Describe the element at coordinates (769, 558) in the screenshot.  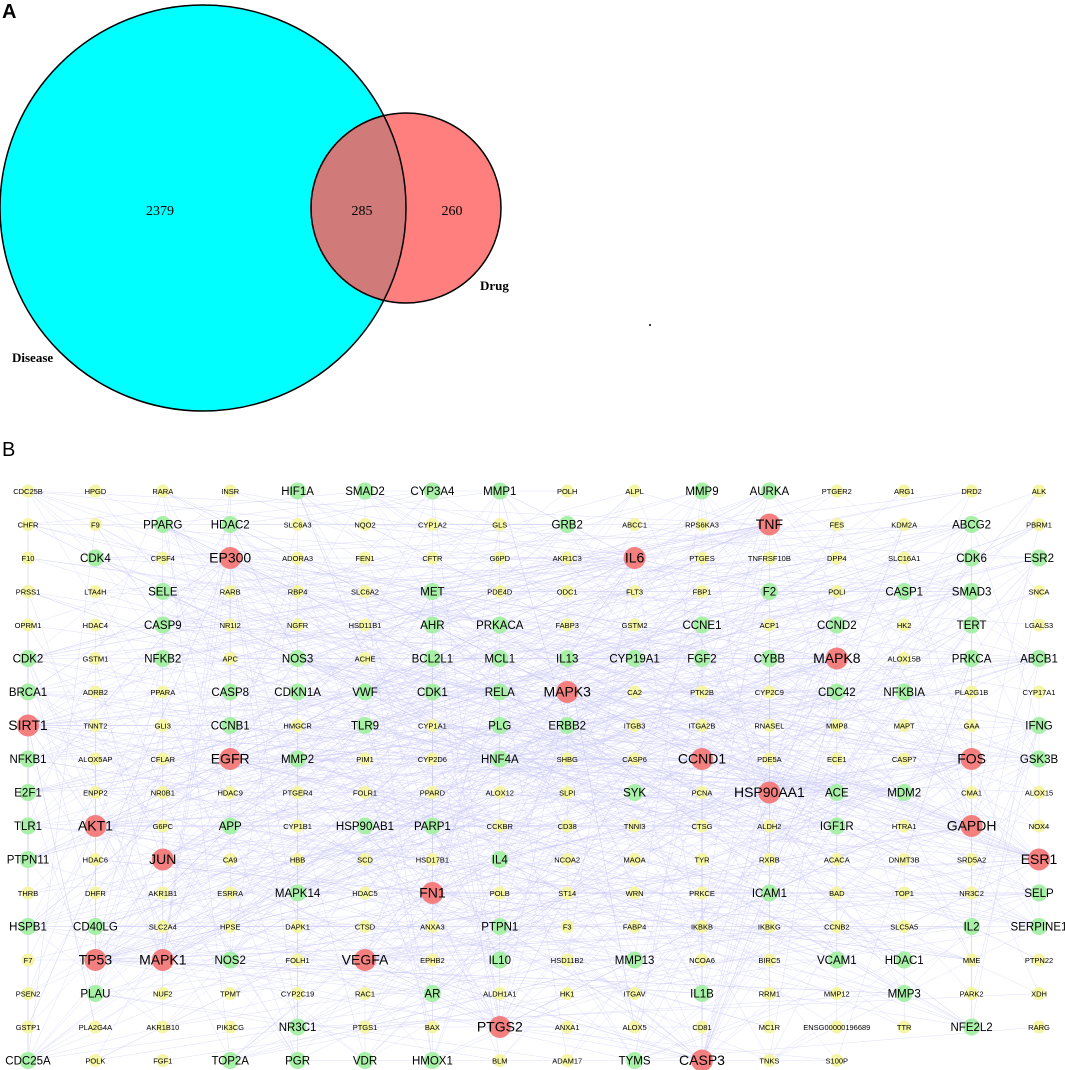
I see `gene-node-label: TNFRSF10B` at that location.